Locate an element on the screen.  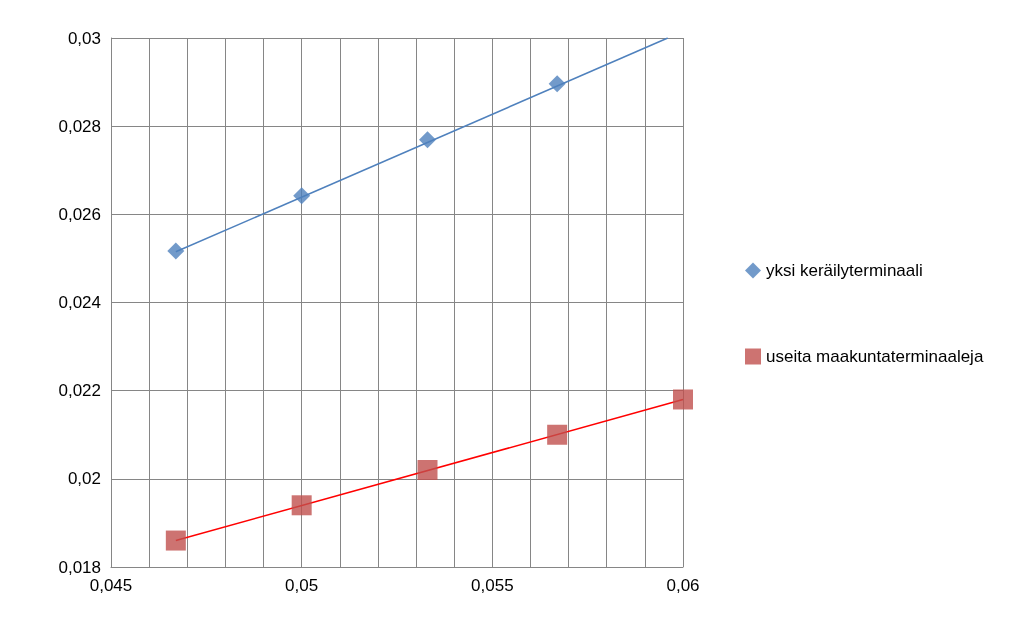
y-tick-label: 0,03 is located at coordinates (84, 38).